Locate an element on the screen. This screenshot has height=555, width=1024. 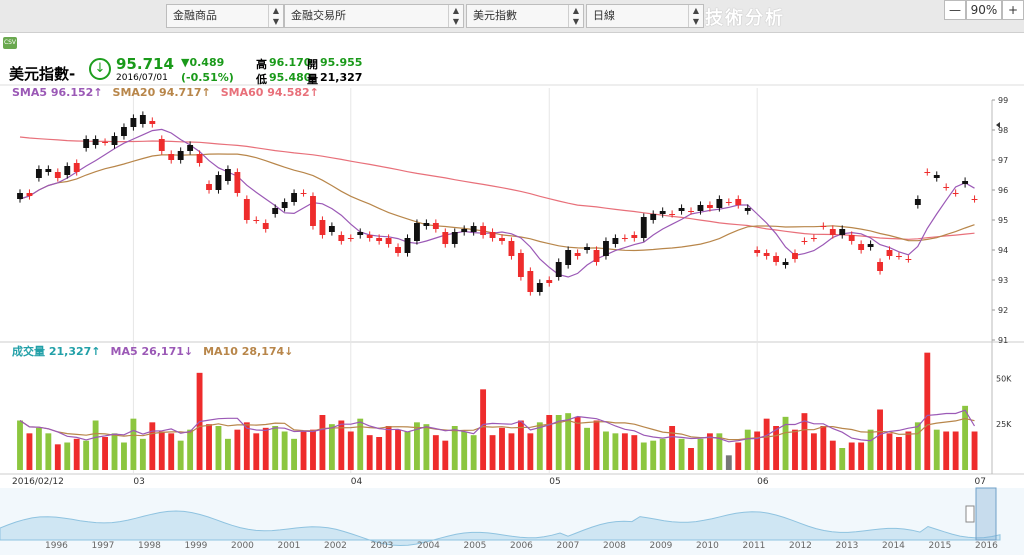
navigator-year-label: 2007 is located at coordinates (568, 546).